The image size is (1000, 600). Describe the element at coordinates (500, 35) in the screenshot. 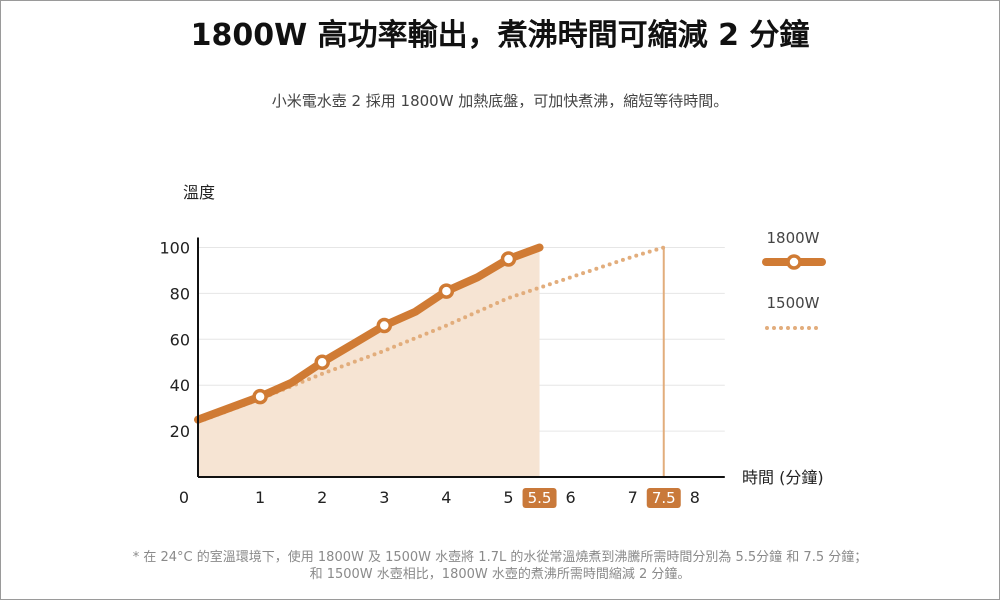

I see `page-title: 1800W 高功率輸出，煮沸時間可縮減 2 分鐘` at that location.